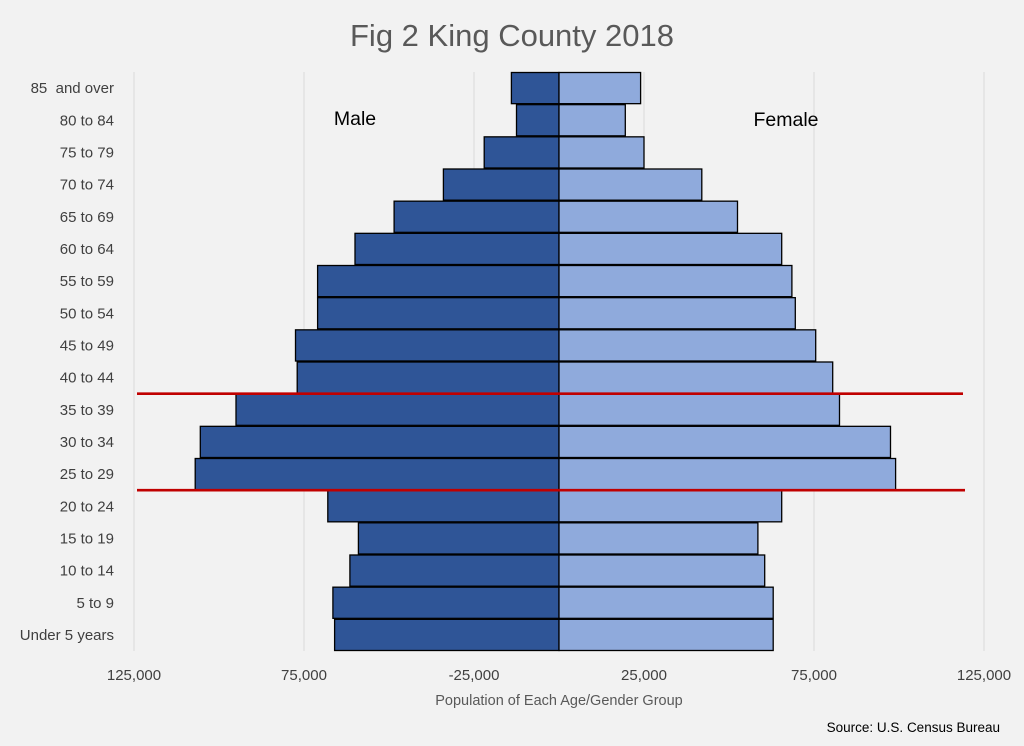 Image resolution: width=1024 pixels, height=746 pixels. What do you see at coordinates (785, 120) in the screenshot?
I see `female-annotation: Female` at bounding box center [785, 120].